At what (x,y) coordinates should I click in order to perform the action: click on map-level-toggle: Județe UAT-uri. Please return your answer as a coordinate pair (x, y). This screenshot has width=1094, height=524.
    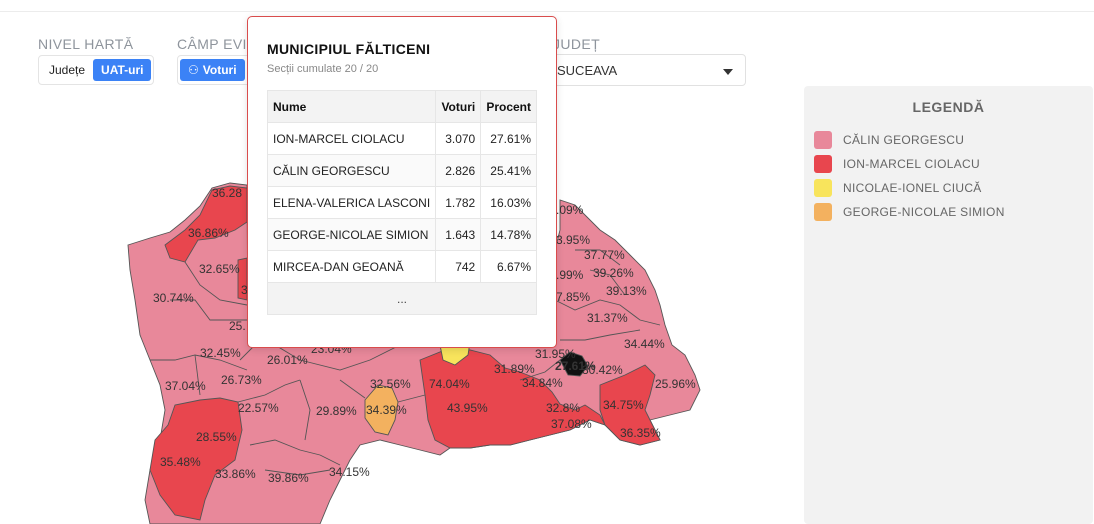
    Looking at the image, I should click on (96, 70).